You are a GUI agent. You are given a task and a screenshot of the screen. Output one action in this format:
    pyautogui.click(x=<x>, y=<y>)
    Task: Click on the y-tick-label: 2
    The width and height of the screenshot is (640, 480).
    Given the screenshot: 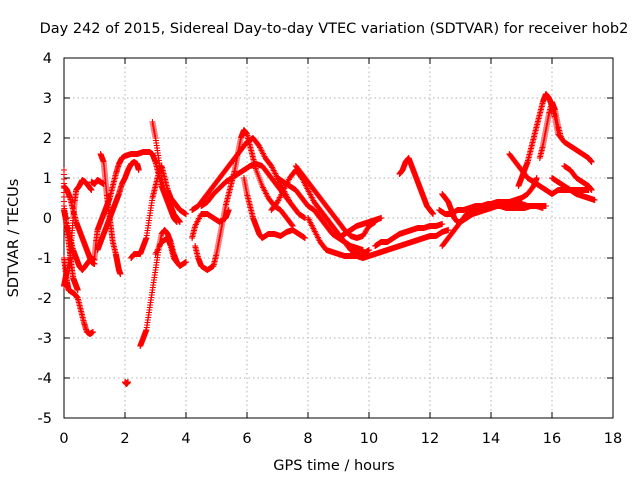 What is the action you would take?
    pyautogui.click(x=47, y=139)
    